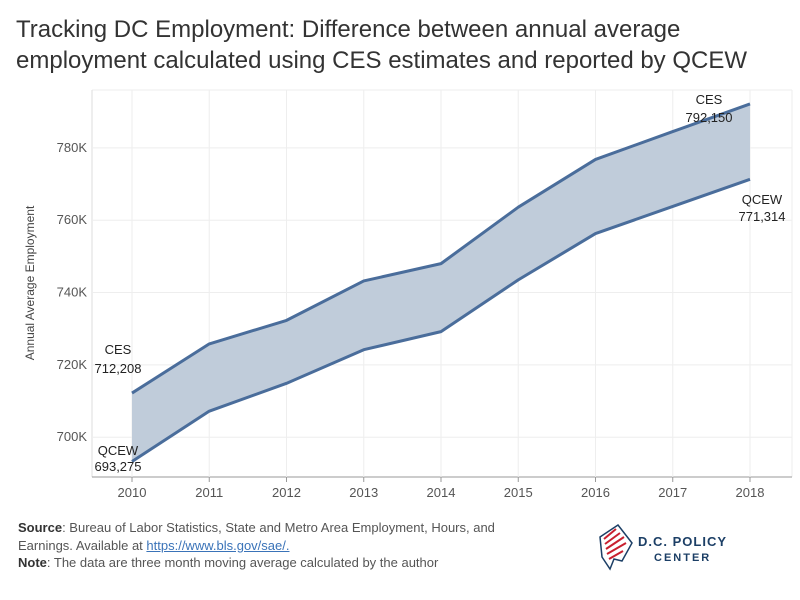  What do you see at coordinates (363, 492) in the screenshot?
I see `x-tick-label: 2013` at bounding box center [363, 492].